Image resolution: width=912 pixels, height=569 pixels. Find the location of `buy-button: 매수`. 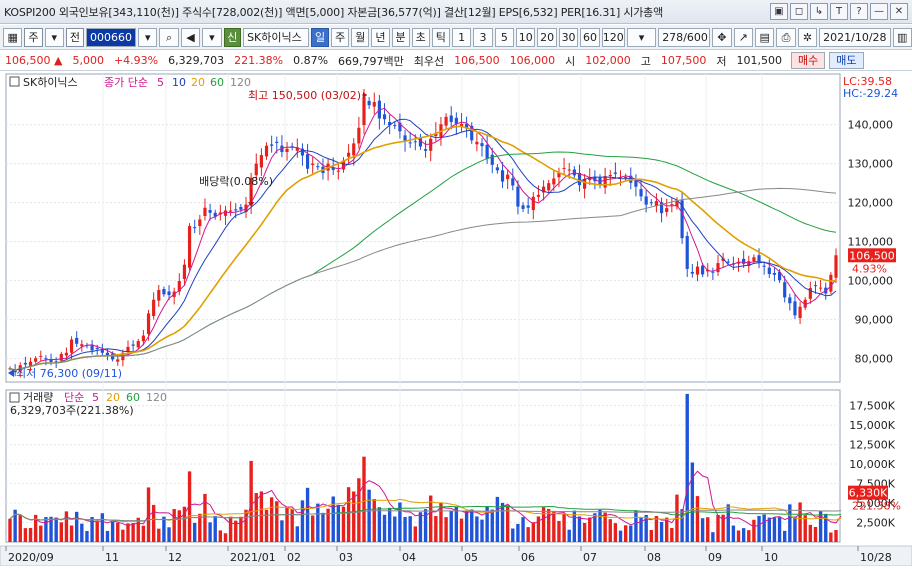

buy-button: 매수 is located at coordinates (808, 60).